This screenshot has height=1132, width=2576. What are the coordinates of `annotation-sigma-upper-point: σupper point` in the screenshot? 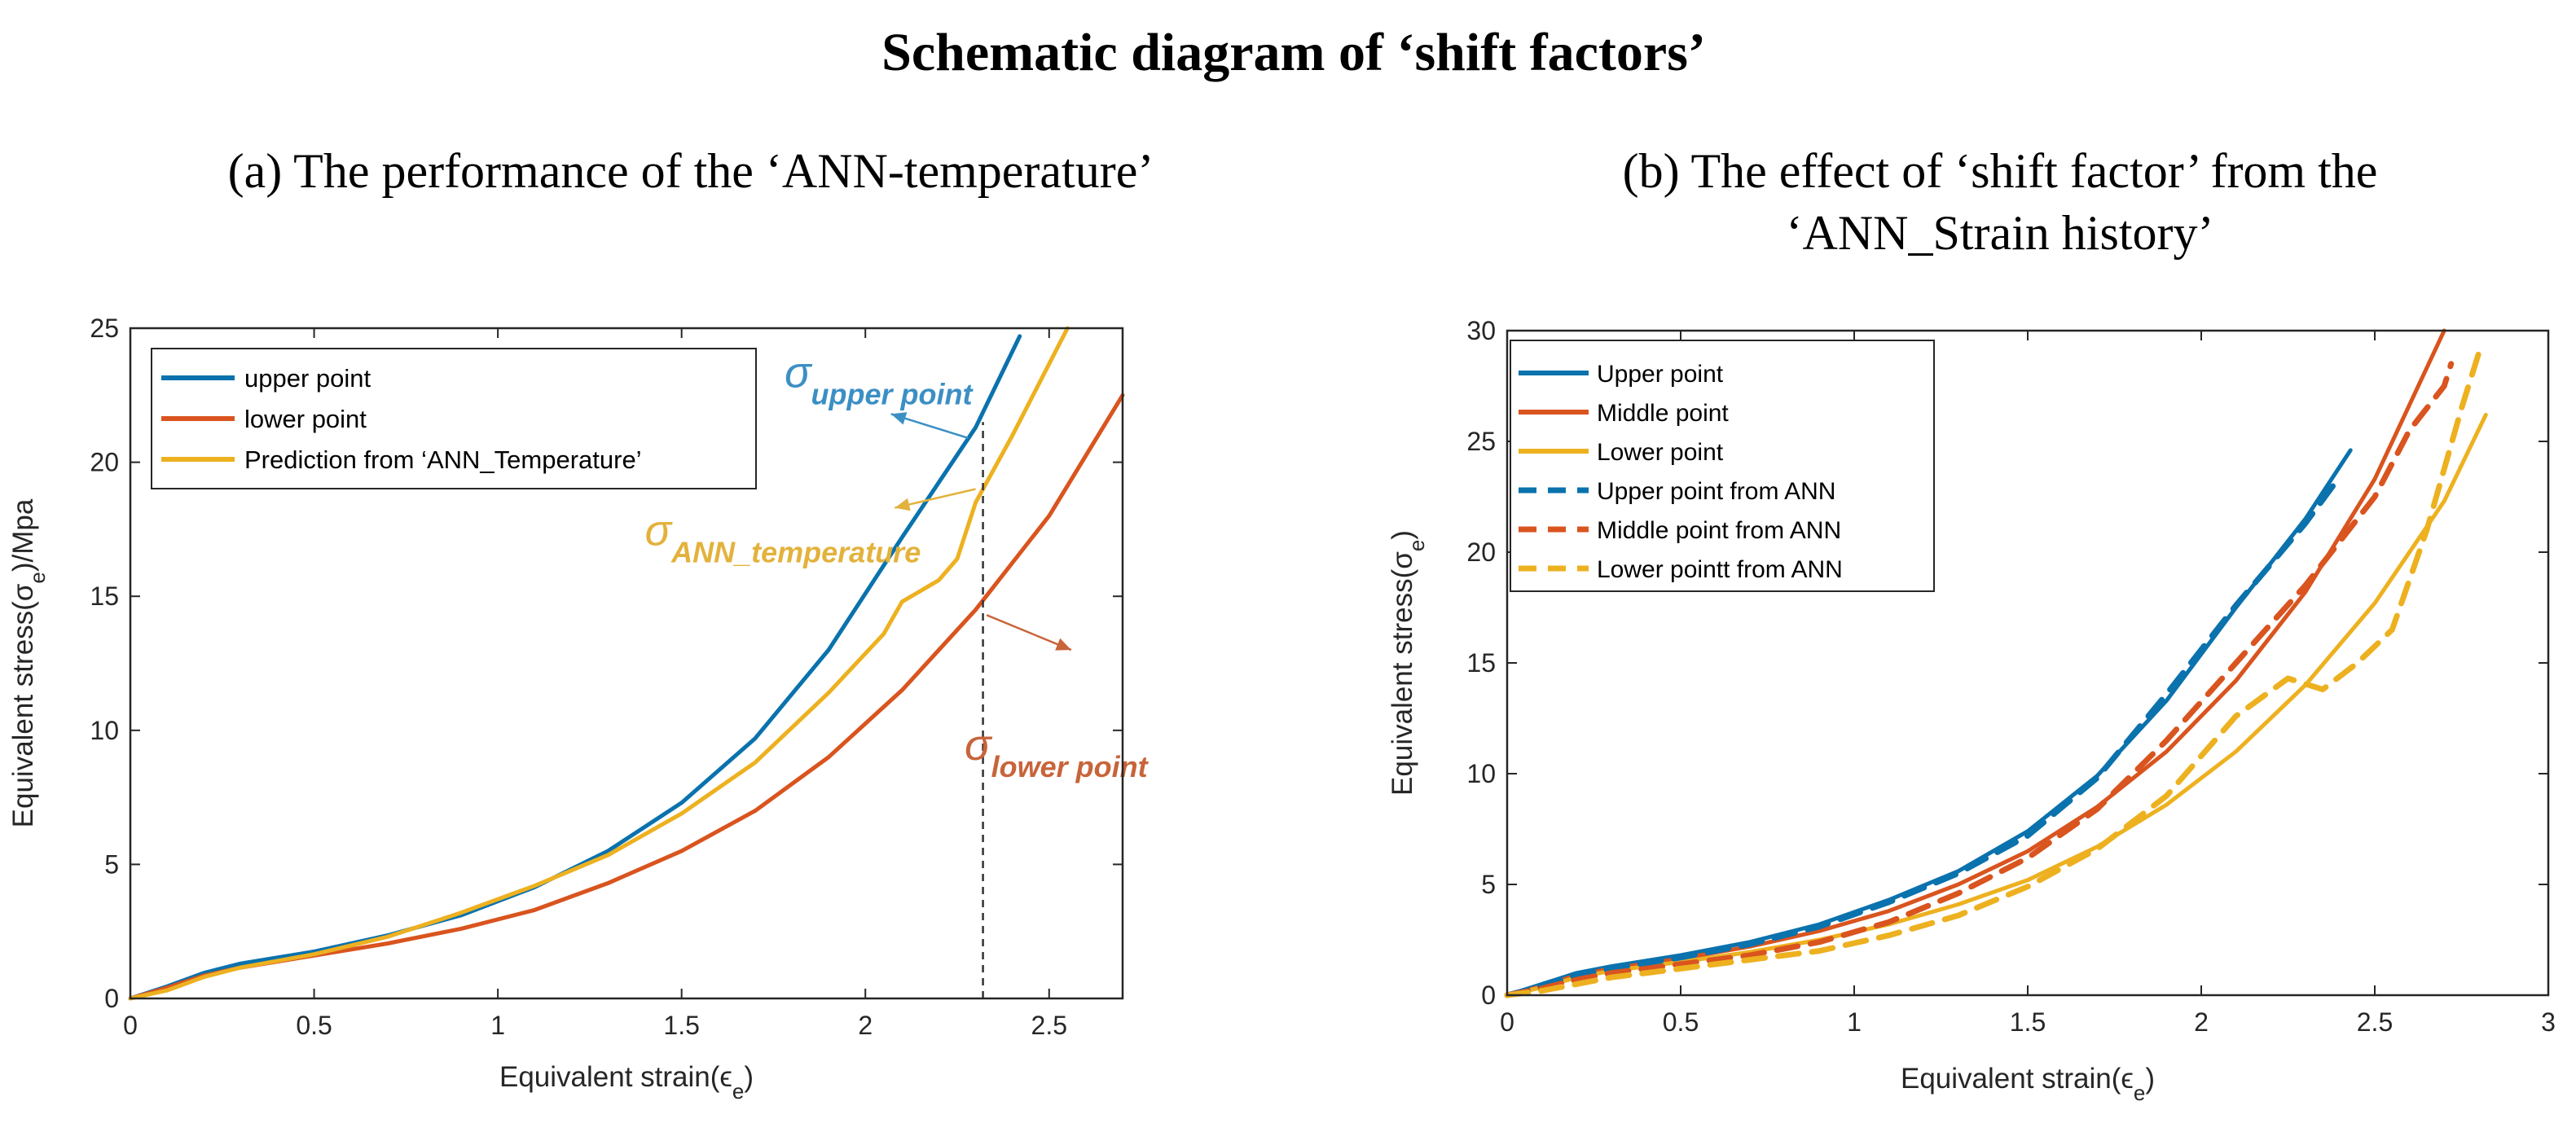 It's located at (879, 379).